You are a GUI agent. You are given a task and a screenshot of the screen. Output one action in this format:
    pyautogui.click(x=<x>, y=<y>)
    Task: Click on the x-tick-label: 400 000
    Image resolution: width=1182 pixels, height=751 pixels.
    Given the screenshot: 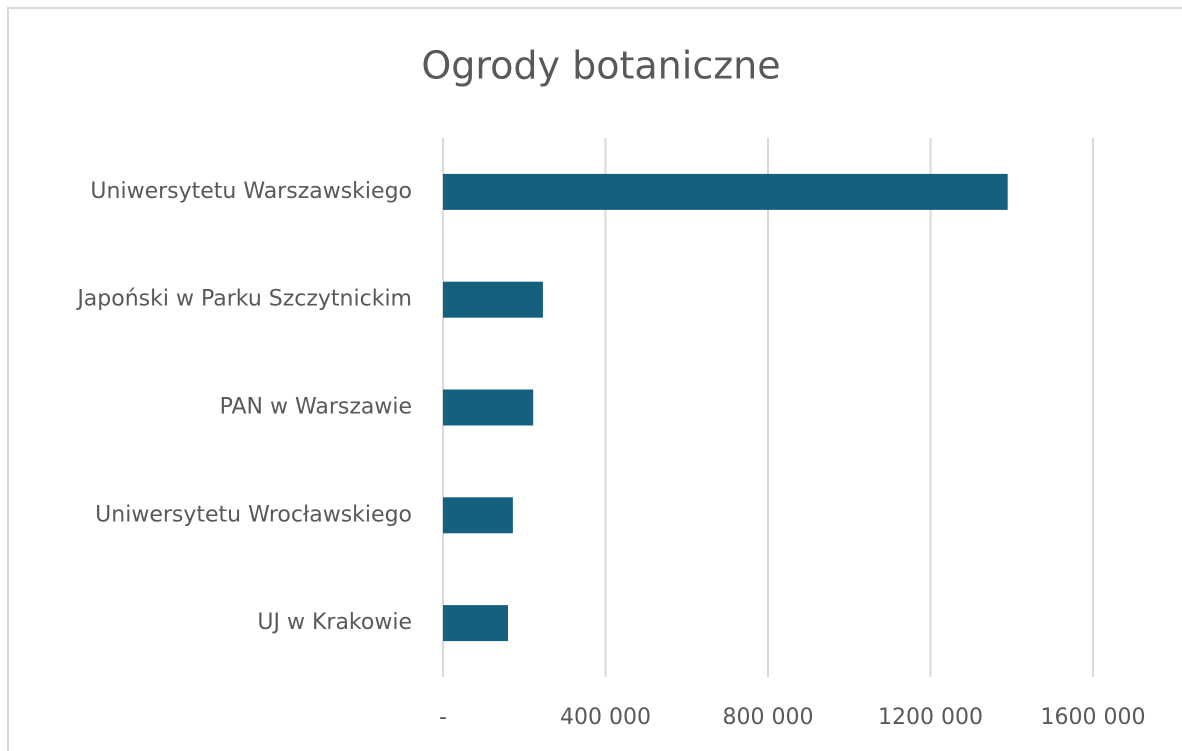 What is the action you would take?
    pyautogui.click(x=605, y=717)
    